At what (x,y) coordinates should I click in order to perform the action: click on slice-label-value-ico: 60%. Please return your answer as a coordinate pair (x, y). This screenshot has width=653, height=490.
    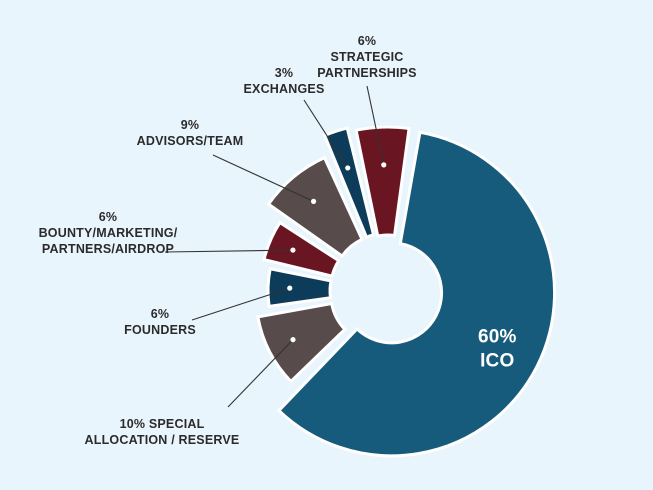
    Looking at the image, I should click on (497, 336).